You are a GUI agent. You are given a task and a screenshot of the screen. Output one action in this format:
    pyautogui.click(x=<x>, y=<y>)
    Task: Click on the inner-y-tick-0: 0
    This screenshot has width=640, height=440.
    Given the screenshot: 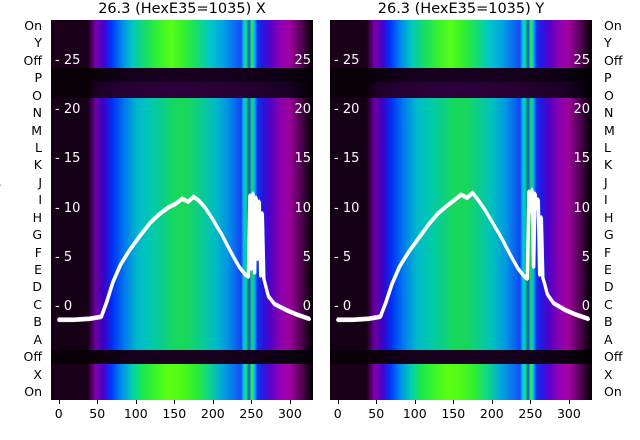 What is the action you would take?
    pyautogui.click(x=306, y=306)
    